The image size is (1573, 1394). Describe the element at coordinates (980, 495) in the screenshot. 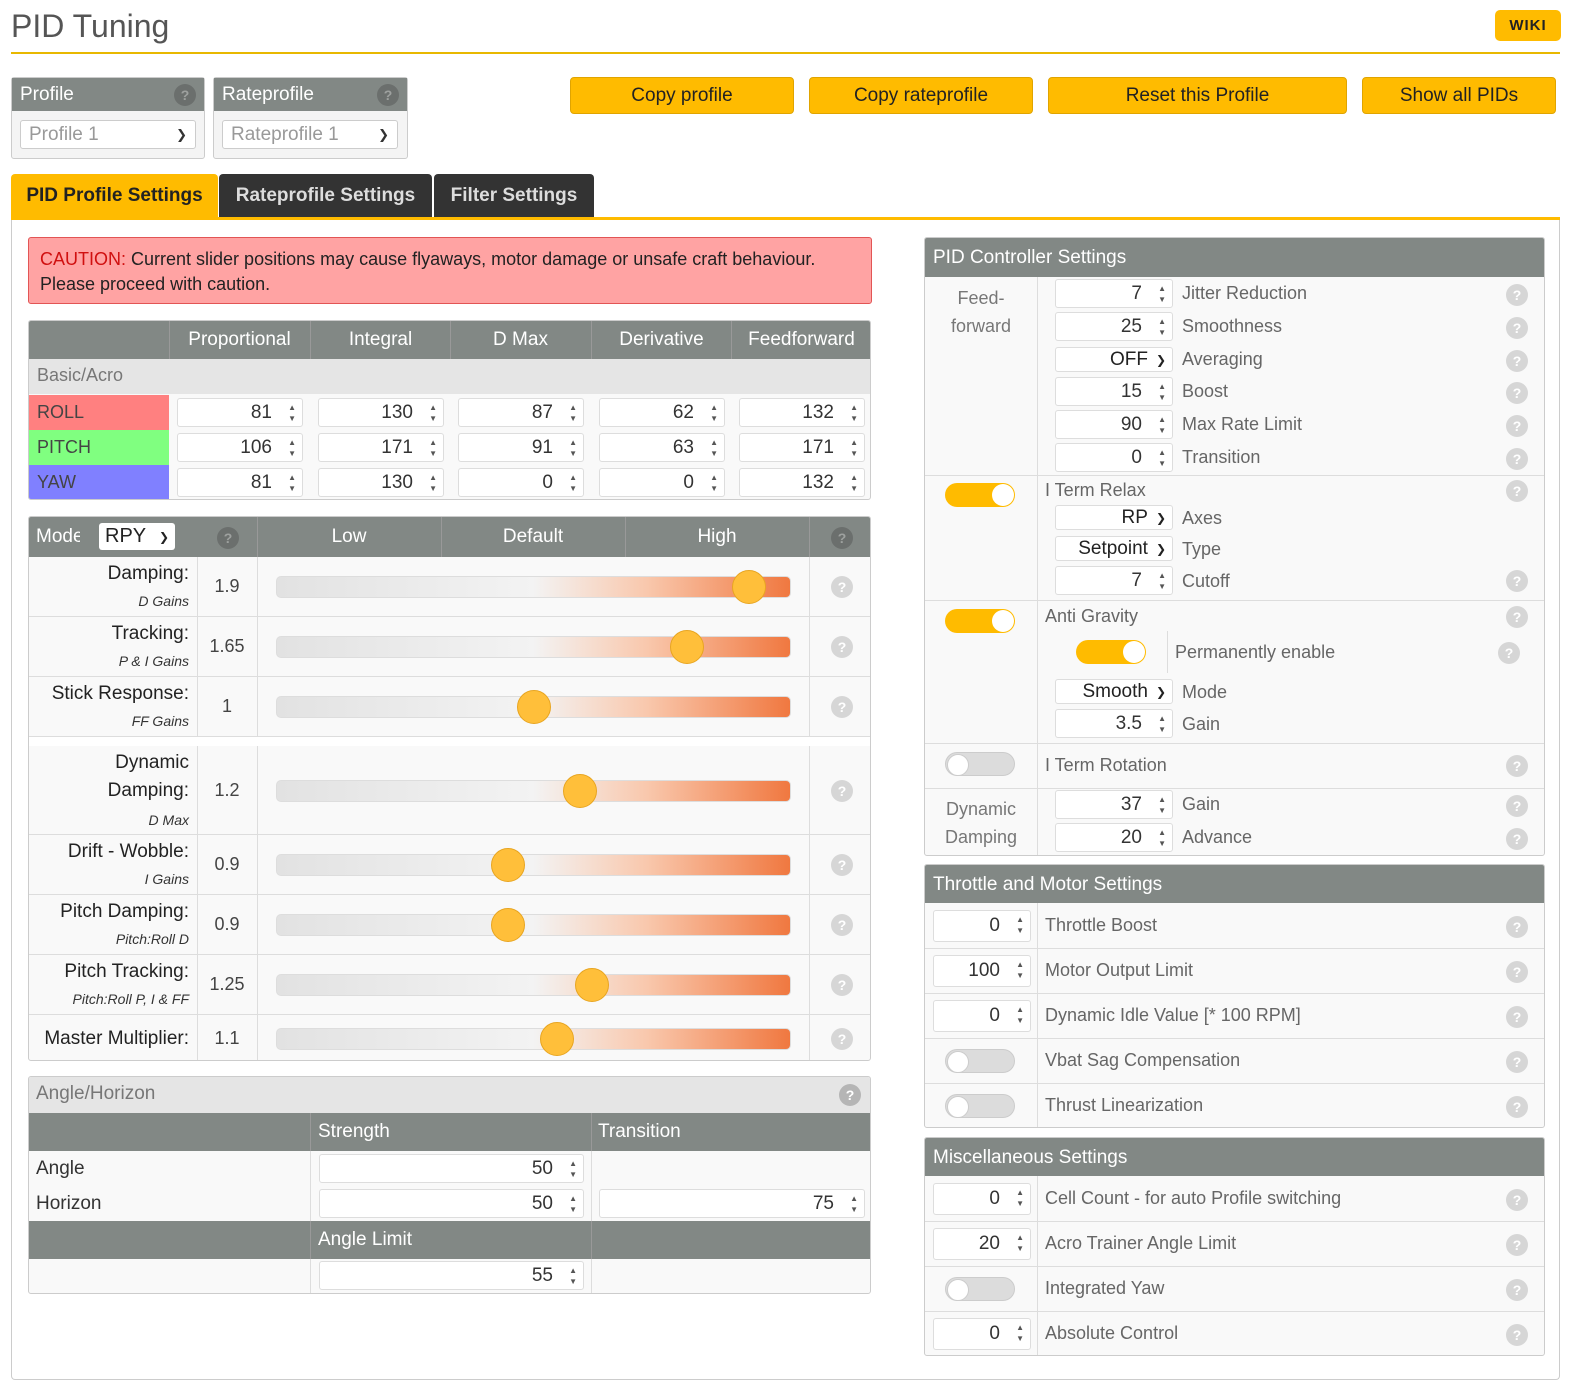

I see `iterm-relax-toggle` at that location.